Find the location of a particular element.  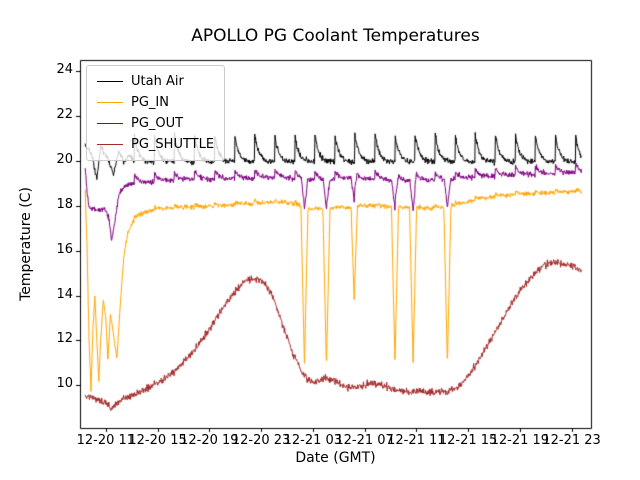

x-tick-label: 12-21 23 is located at coordinates (571, 440).